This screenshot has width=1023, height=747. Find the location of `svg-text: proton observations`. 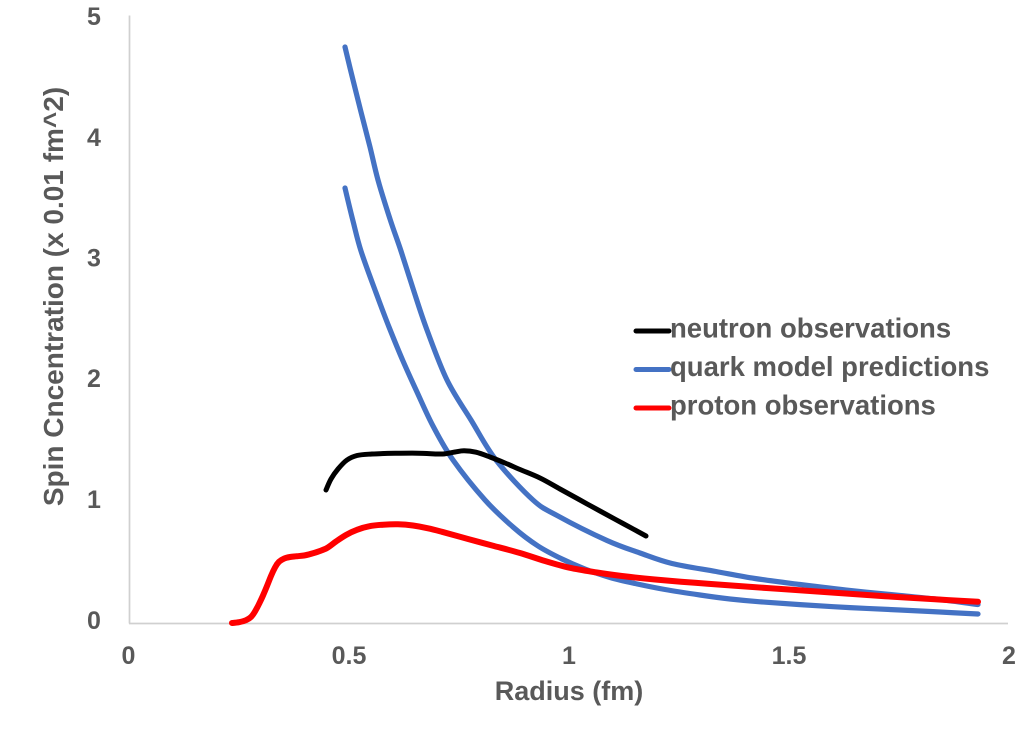

svg-text: proton observations is located at coordinates (803, 405).